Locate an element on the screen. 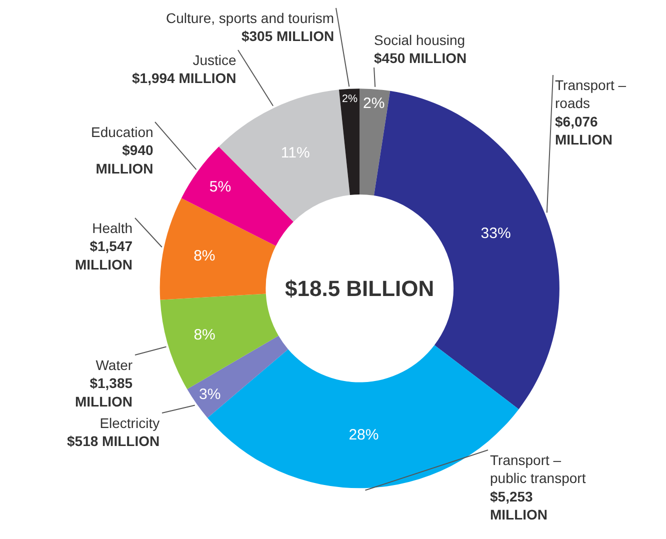 The height and width of the screenshot is (539, 666). slice-label: Transport – public transport is located at coordinates (538, 469).